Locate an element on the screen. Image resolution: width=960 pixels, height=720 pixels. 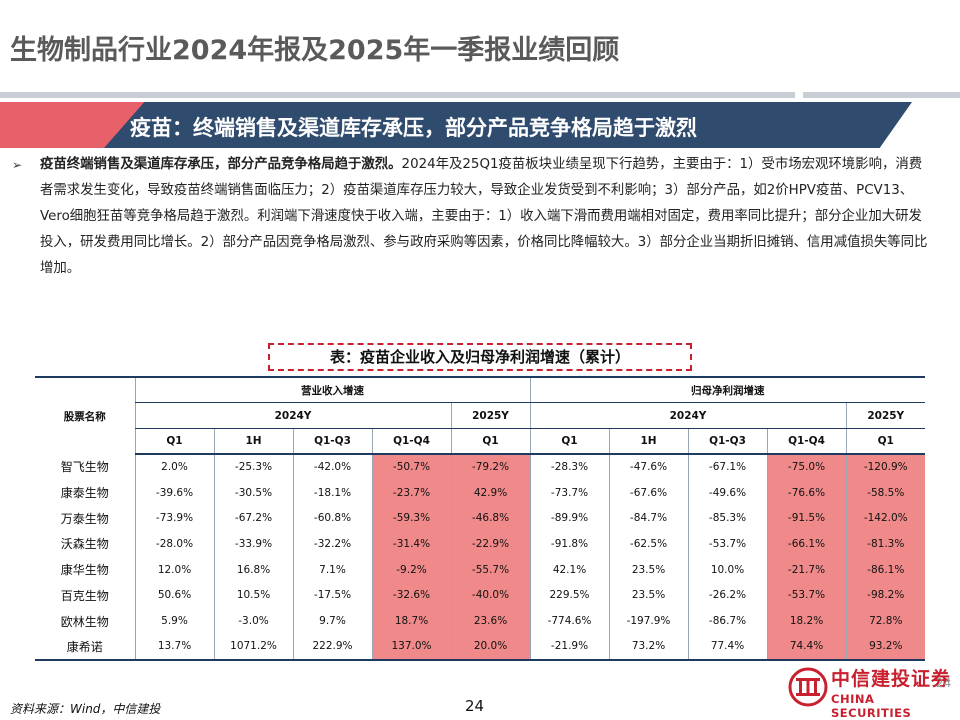
table-cell-highlighted: -32.6% is located at coordinates (411, 595).